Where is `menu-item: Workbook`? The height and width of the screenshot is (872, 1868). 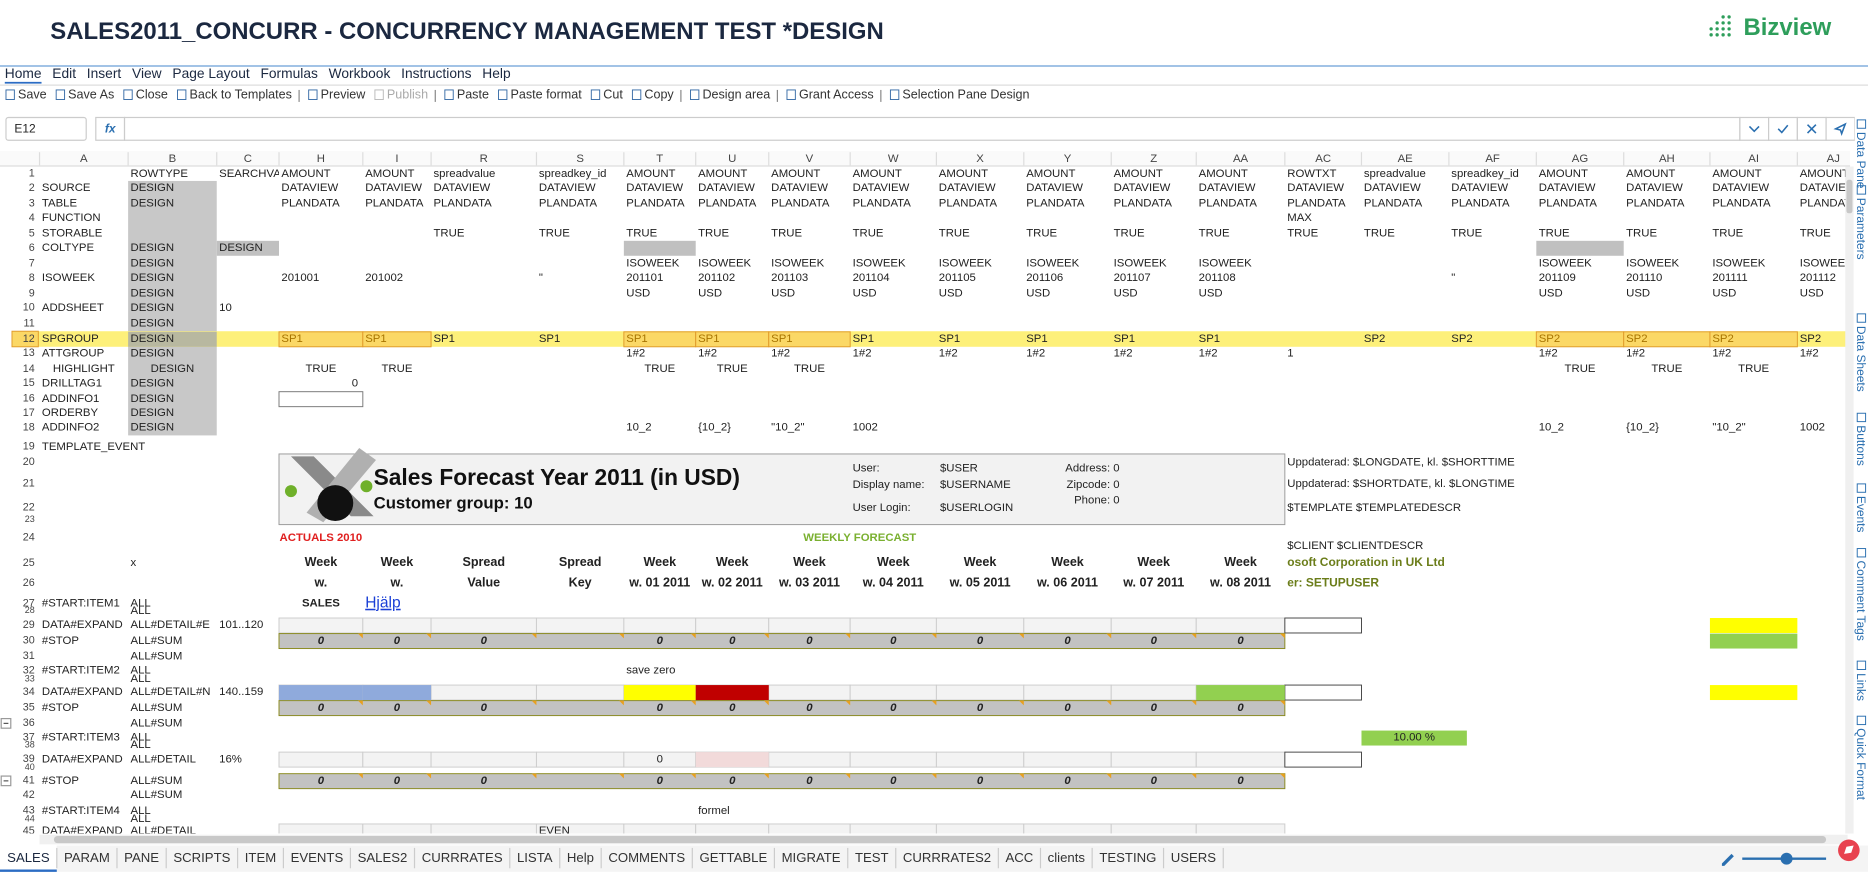 menu-item: Workbook is located at coordinates (360, 73).